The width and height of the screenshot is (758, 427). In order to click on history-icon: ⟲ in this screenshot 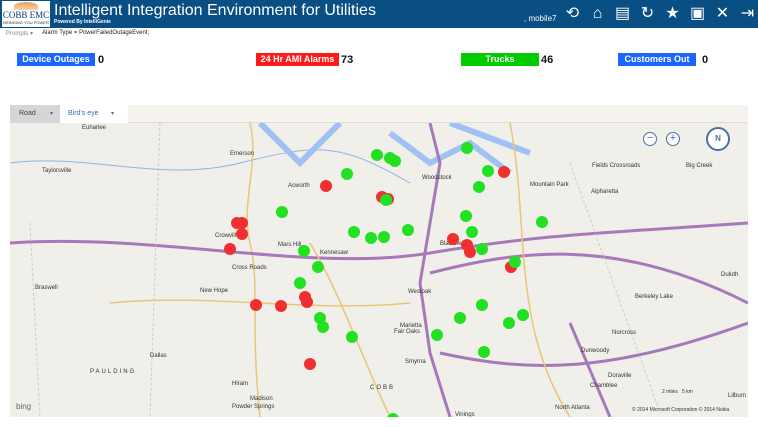, I will do `click(572, 13)`.